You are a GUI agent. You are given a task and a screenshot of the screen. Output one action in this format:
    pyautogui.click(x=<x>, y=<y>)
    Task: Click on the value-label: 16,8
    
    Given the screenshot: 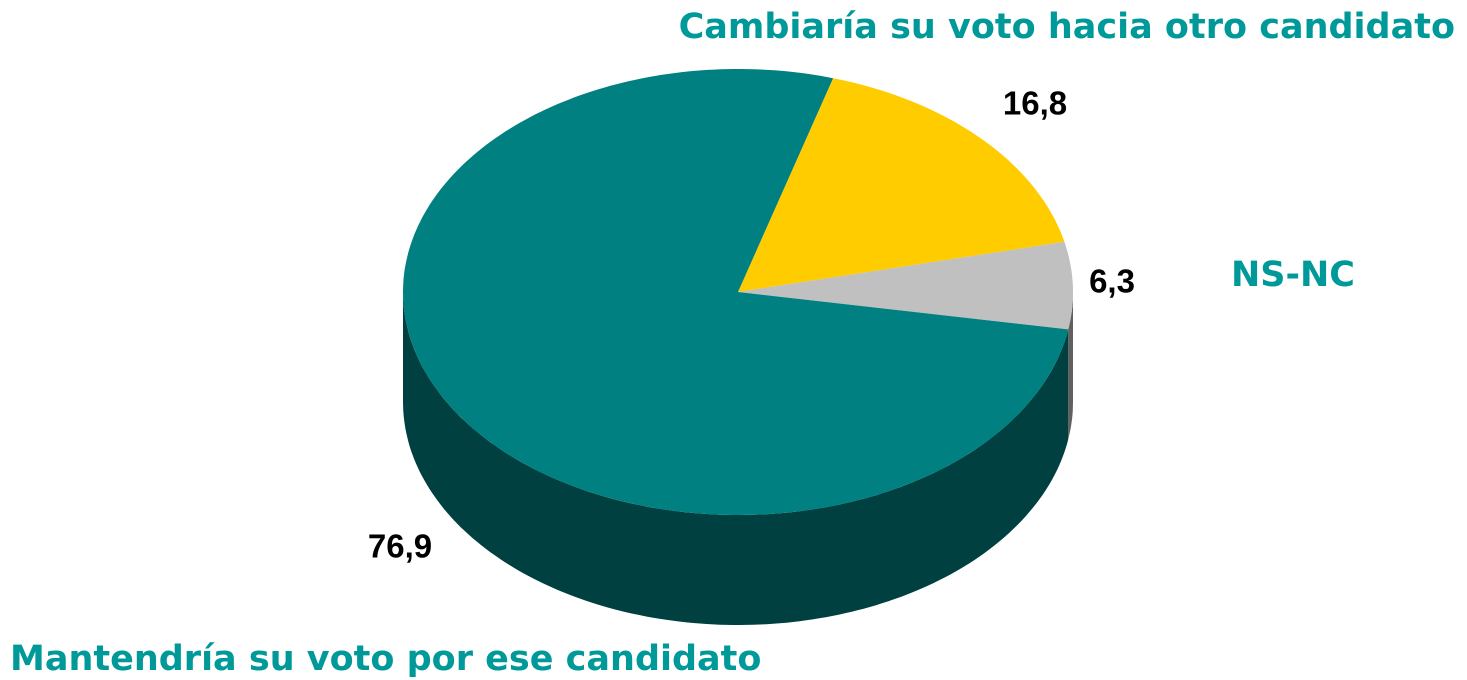 What is the action you would take?
    pyautogui.click(x=1035, y=103)
    